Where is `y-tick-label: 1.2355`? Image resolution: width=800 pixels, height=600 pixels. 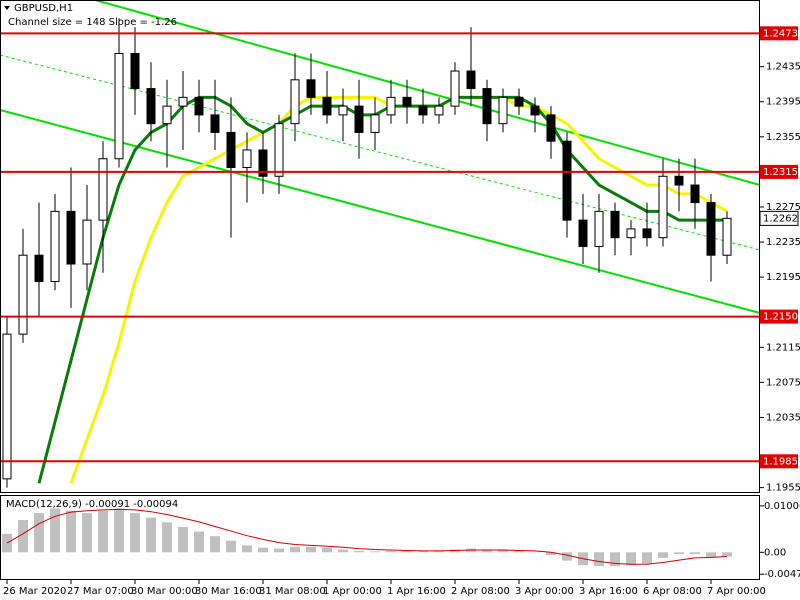 y-tick-label: 1.2355 is located at coordinates (783, 137).